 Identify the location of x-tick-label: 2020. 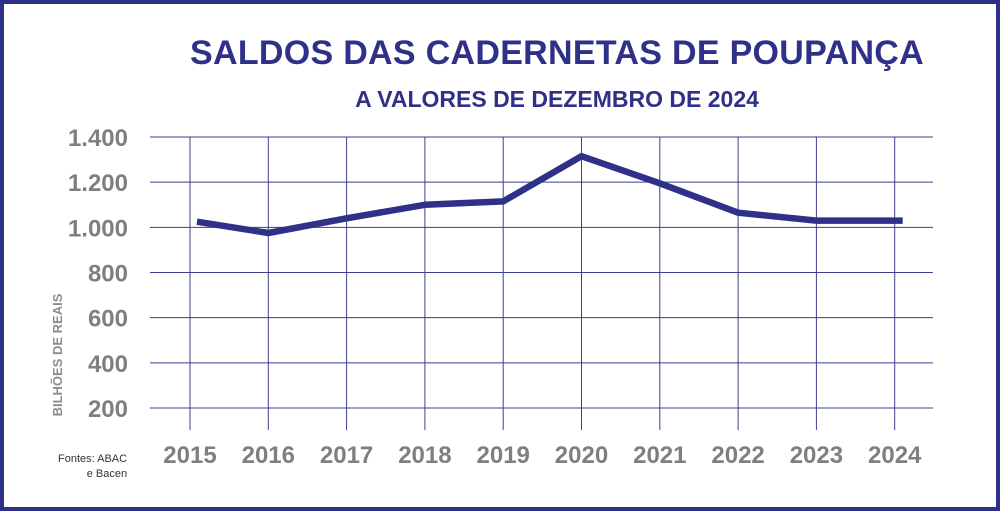
(581, 455).